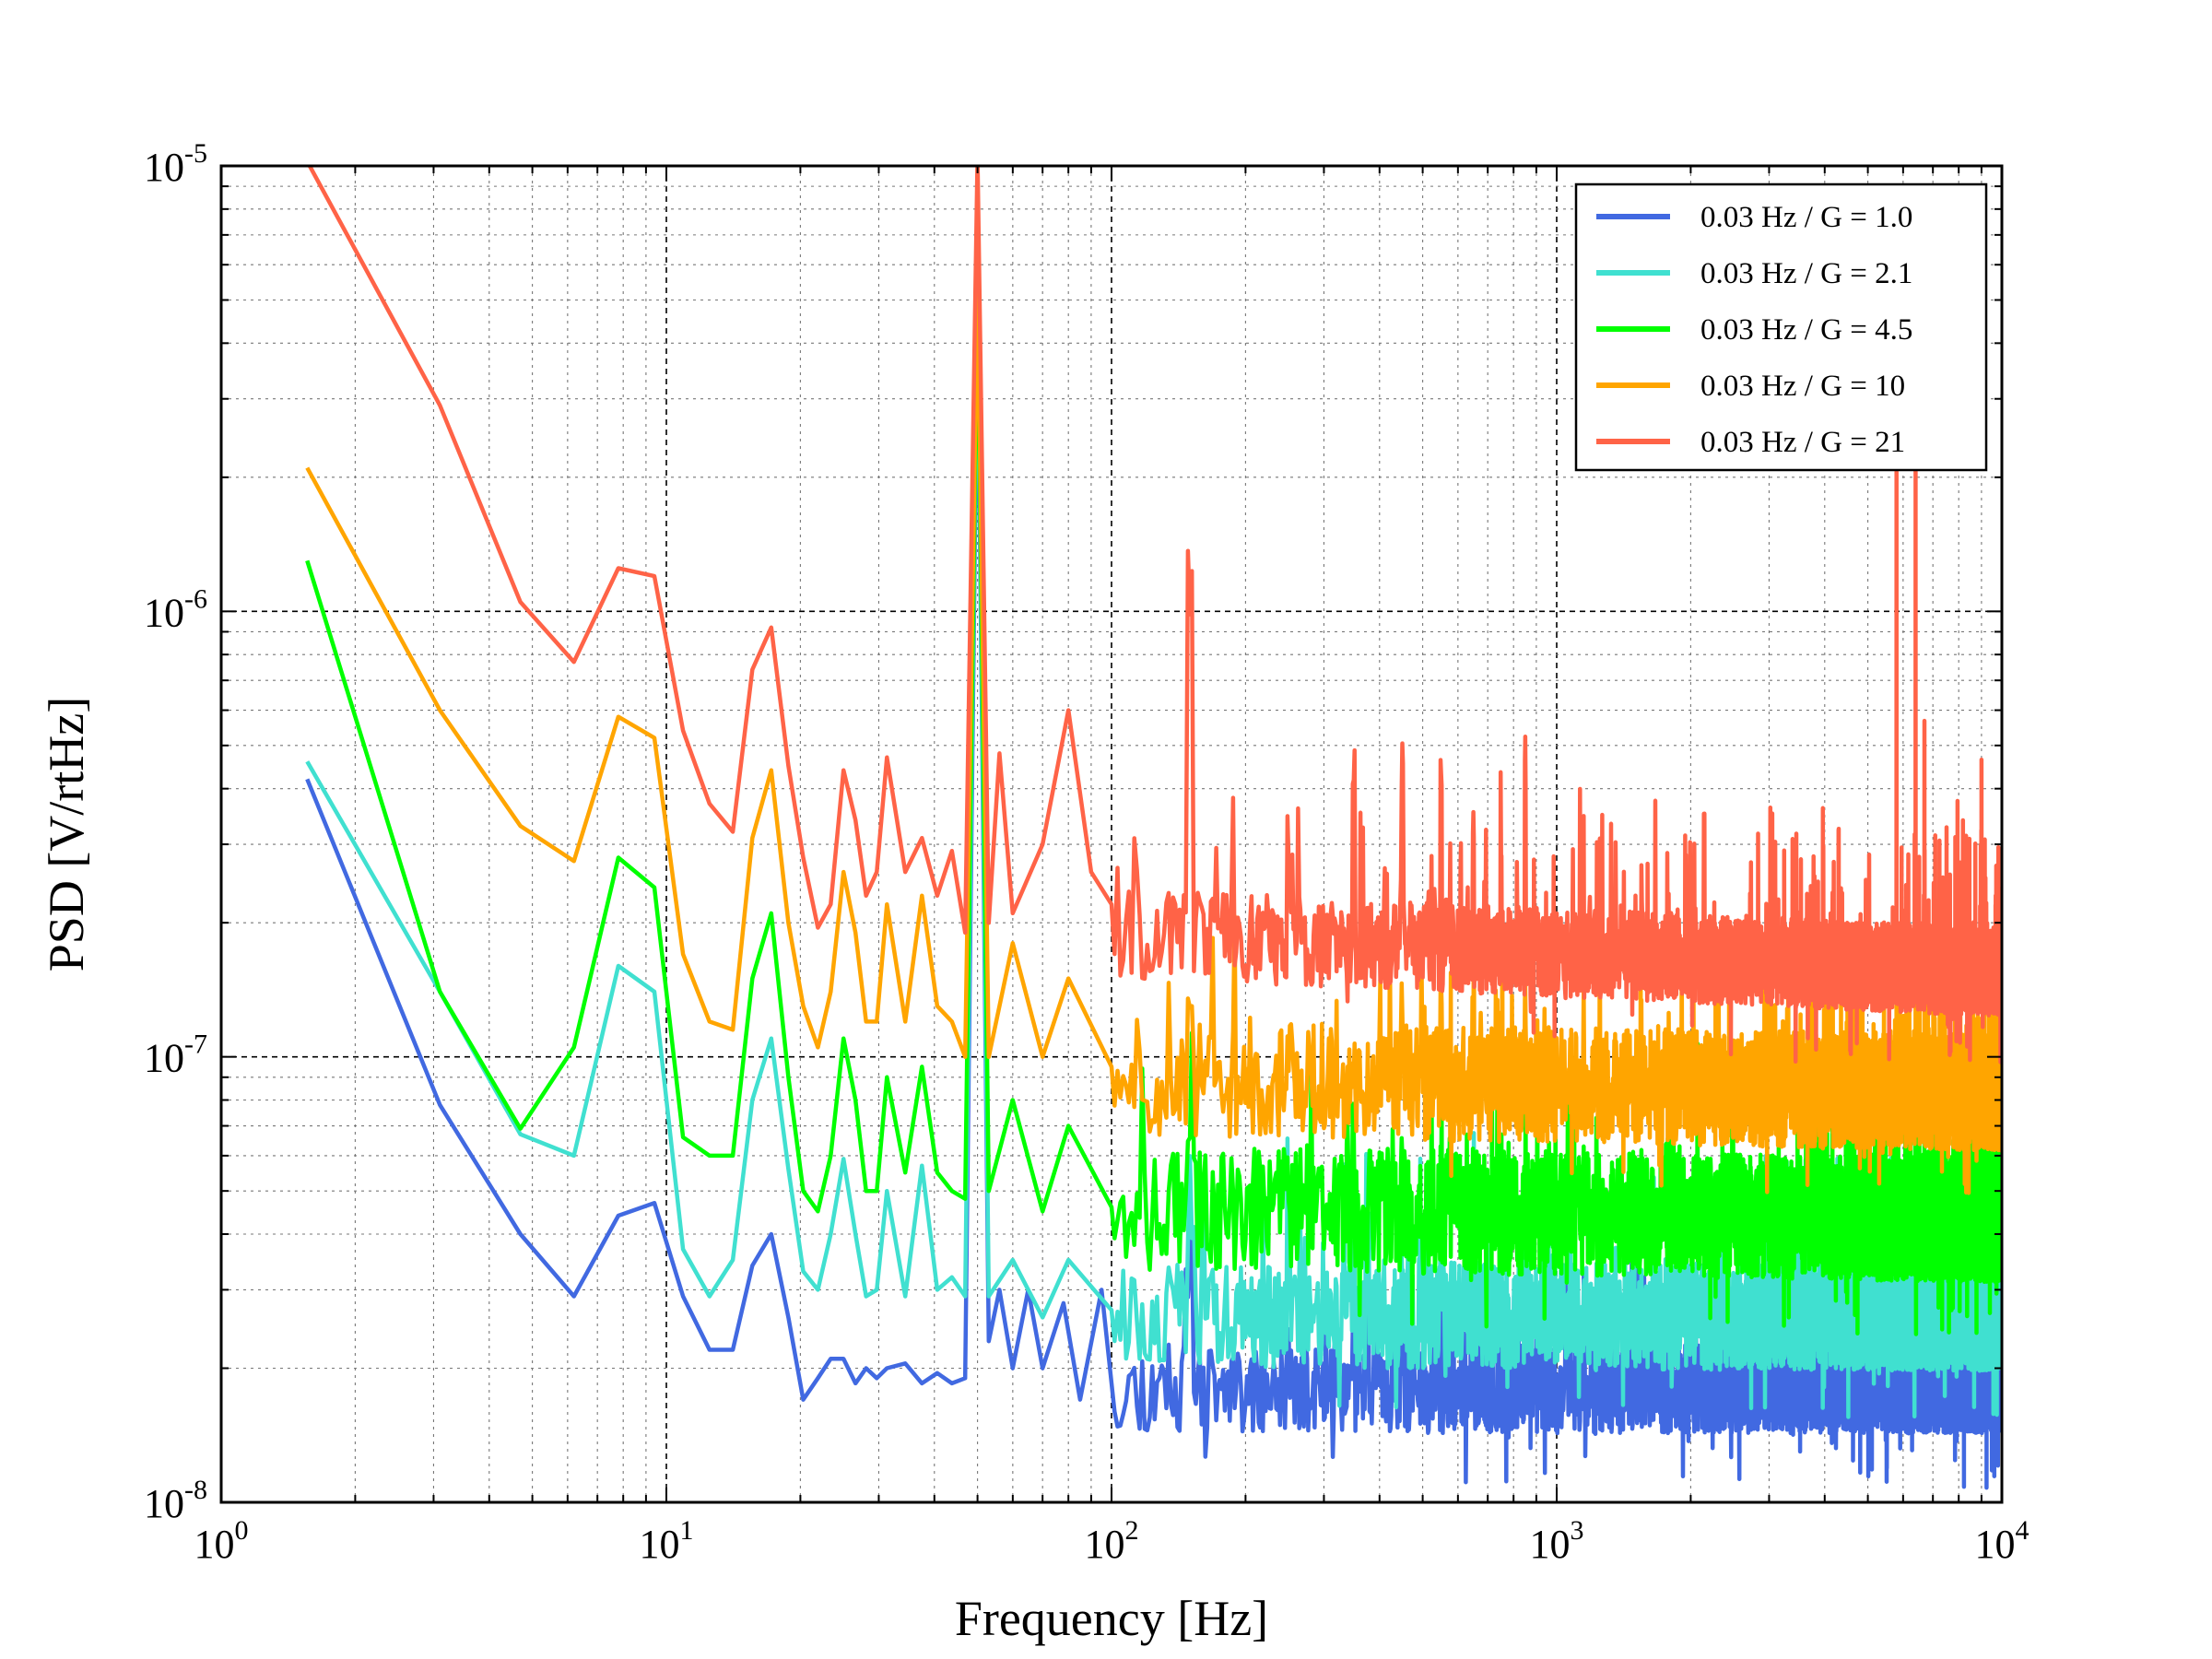 This screenshot has height=1659, width=2212. I want to click on y-tick-label: 10⁻⁶, so click(175, 609).